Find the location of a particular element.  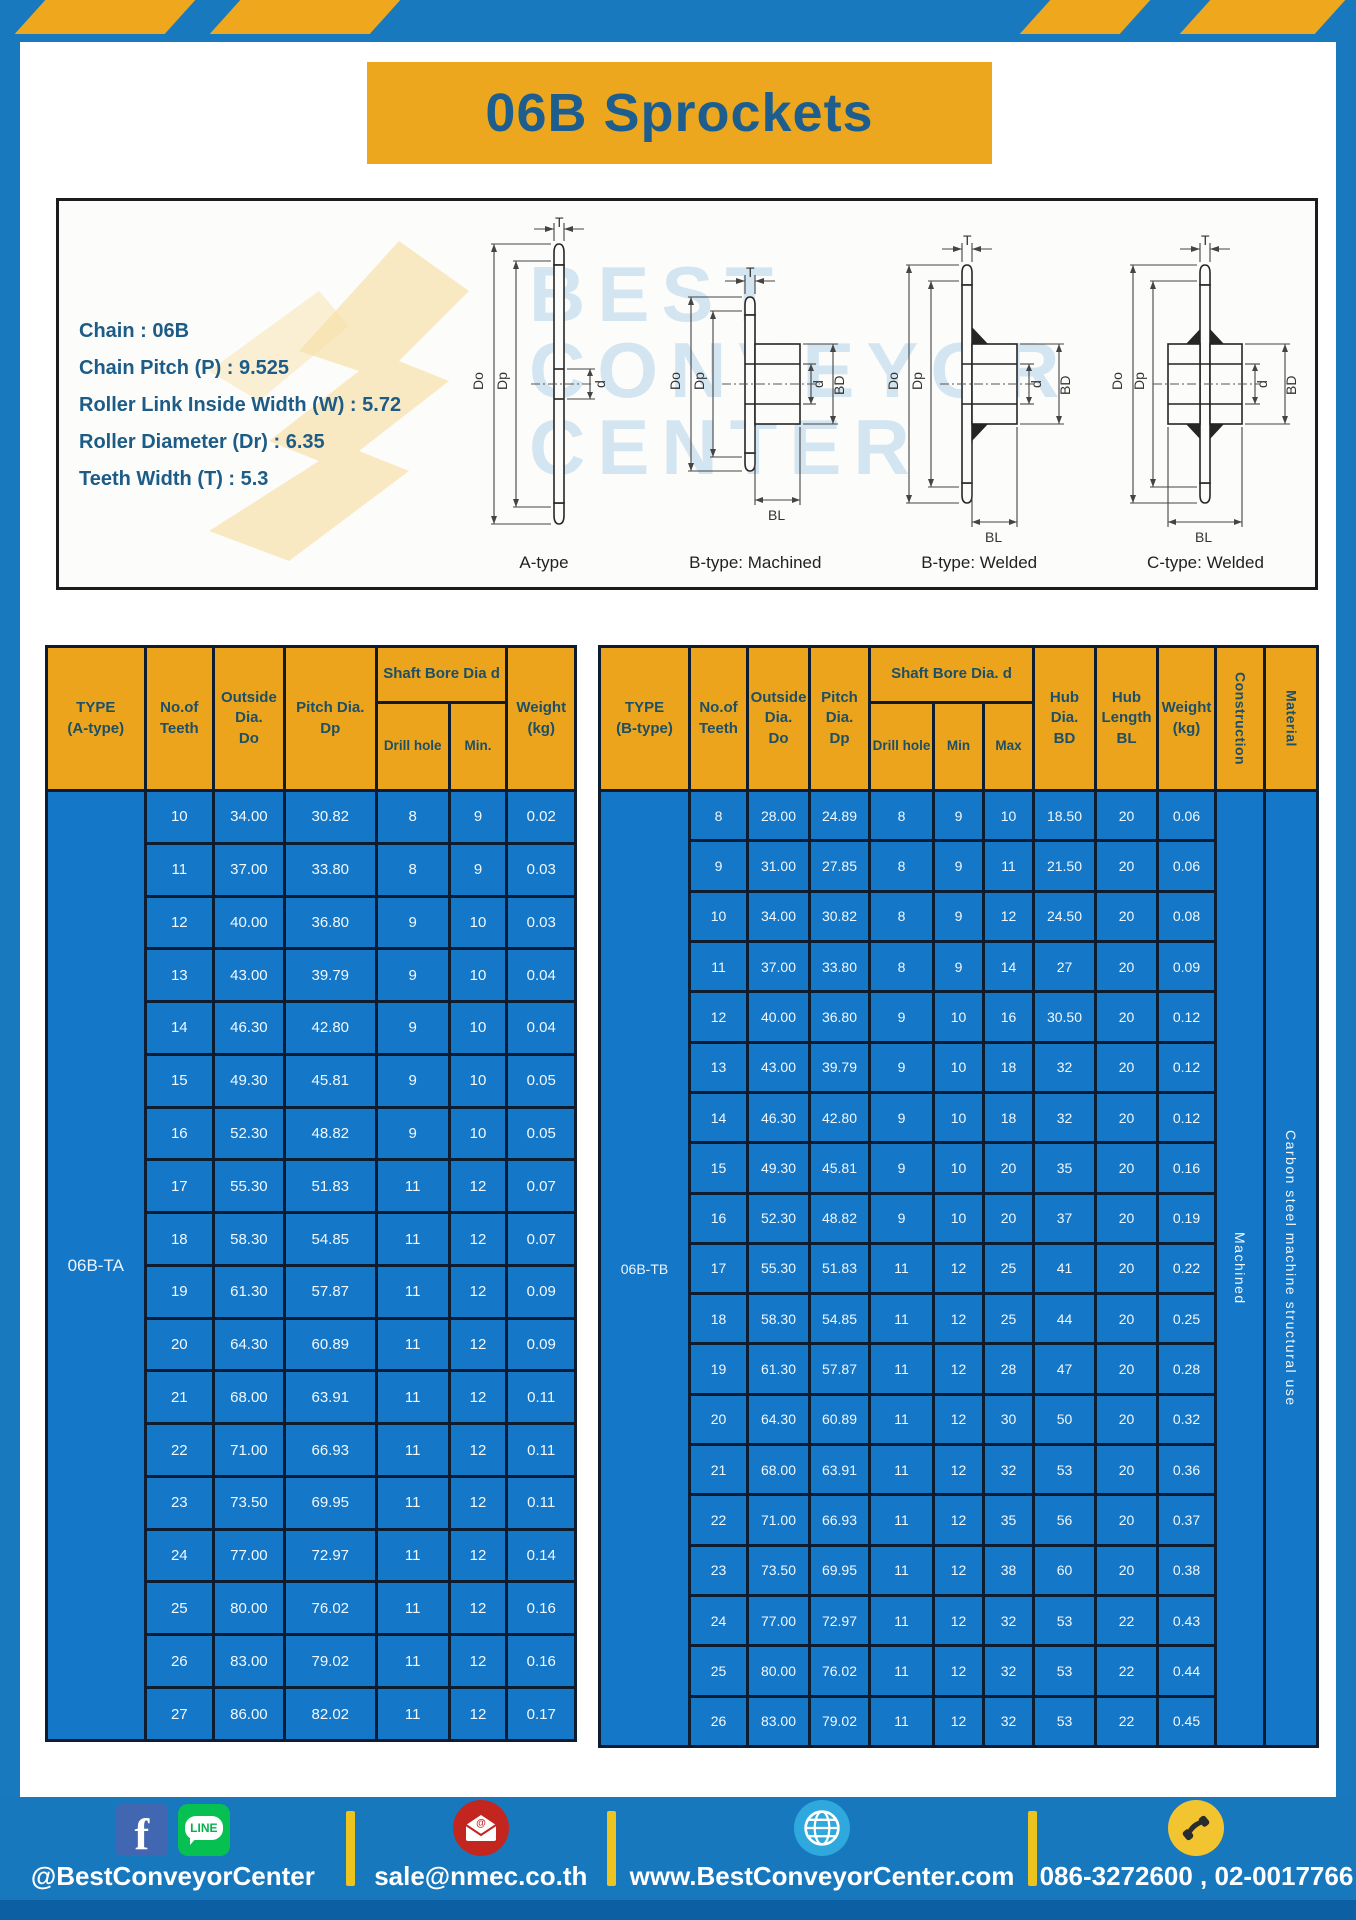

table-cell: 8 is located at coordinates (718, 815).